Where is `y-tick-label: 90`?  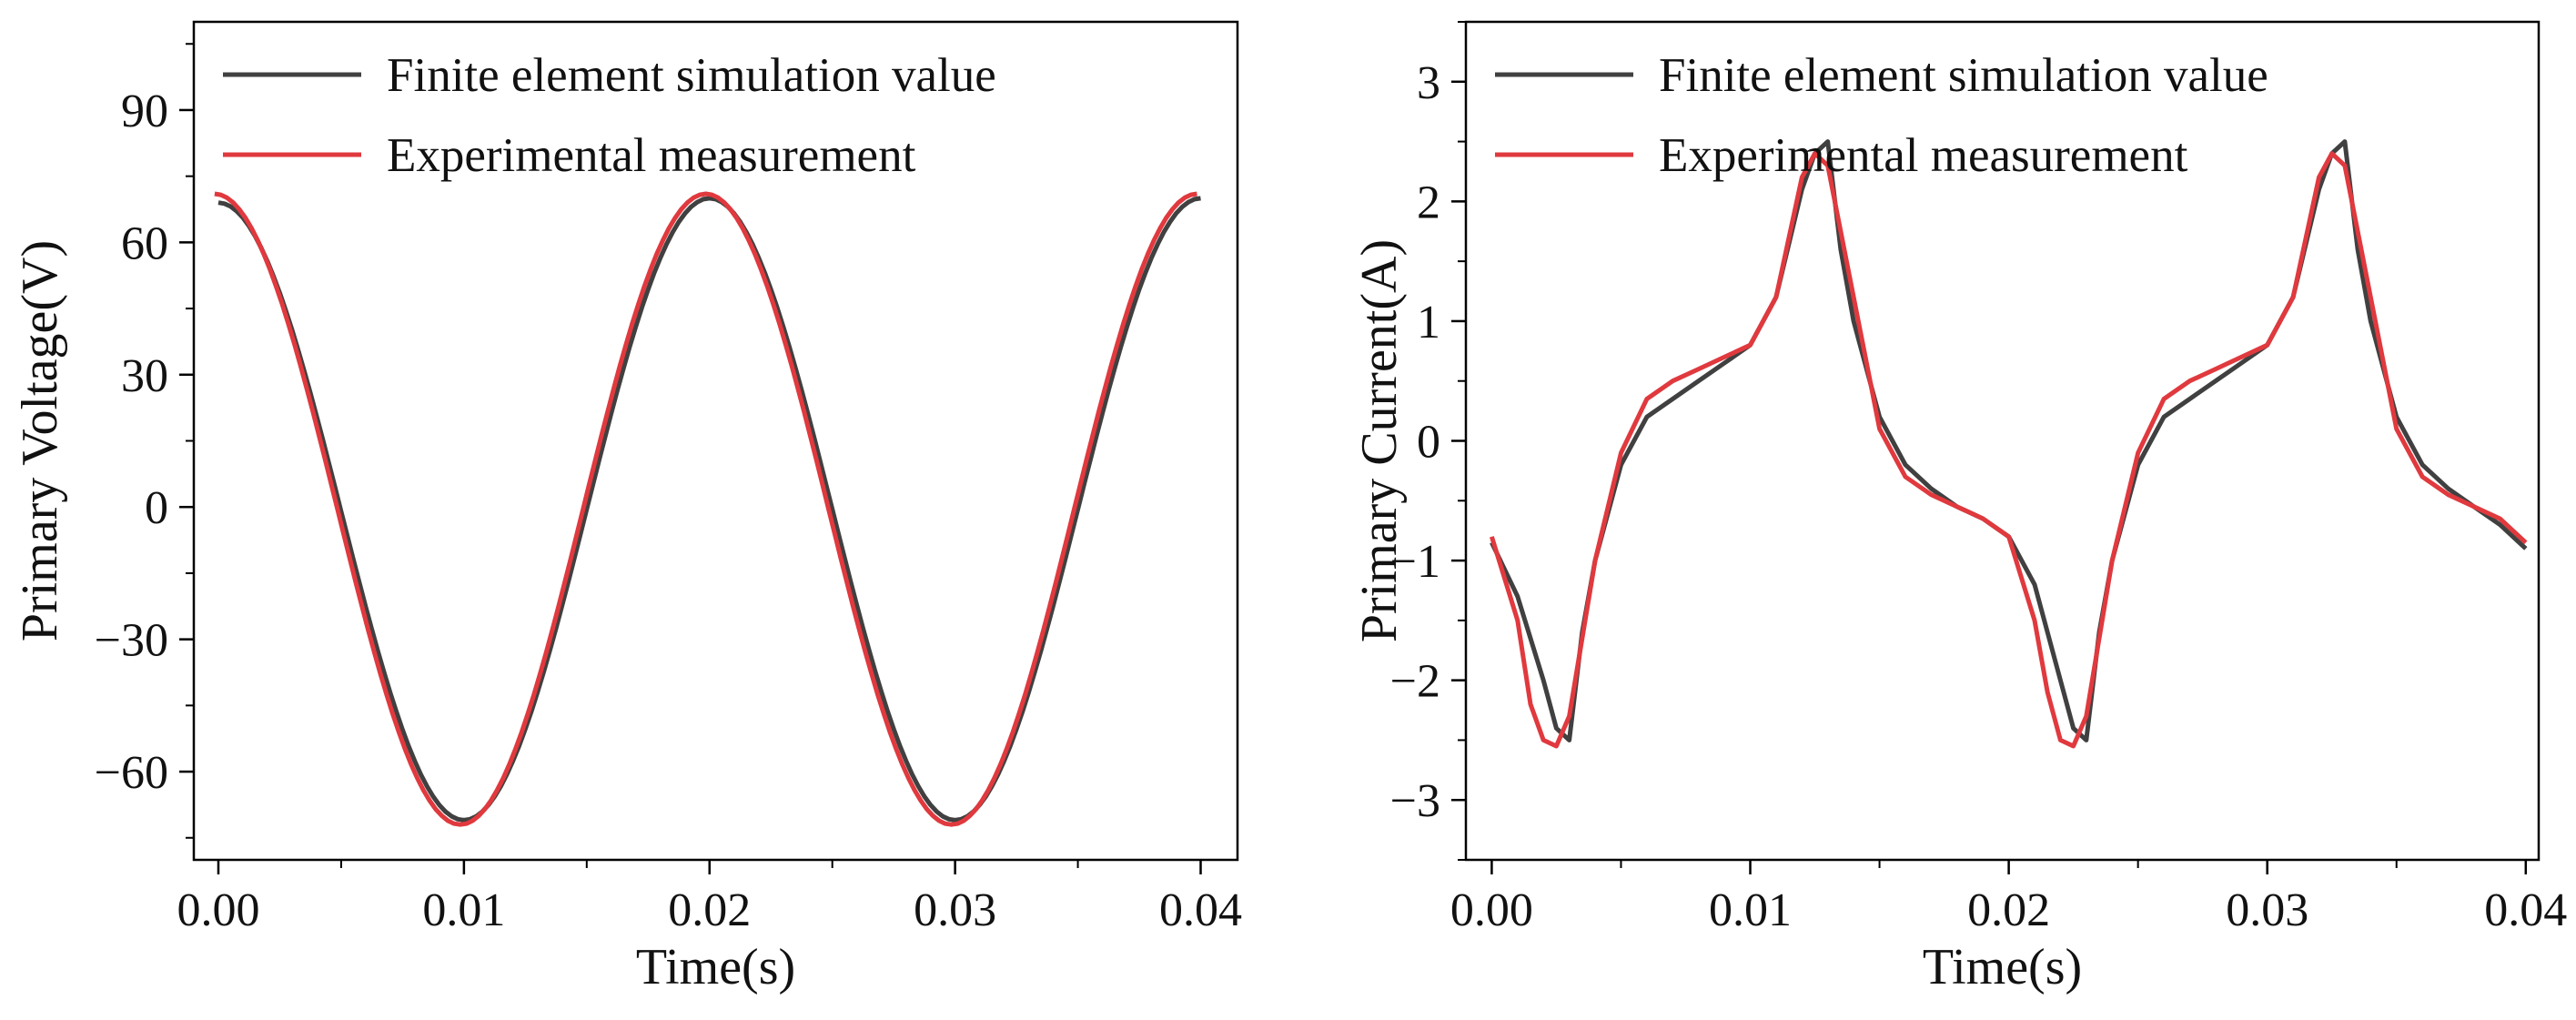
y-tick-label: 90 is located at coordinates (144, 111).